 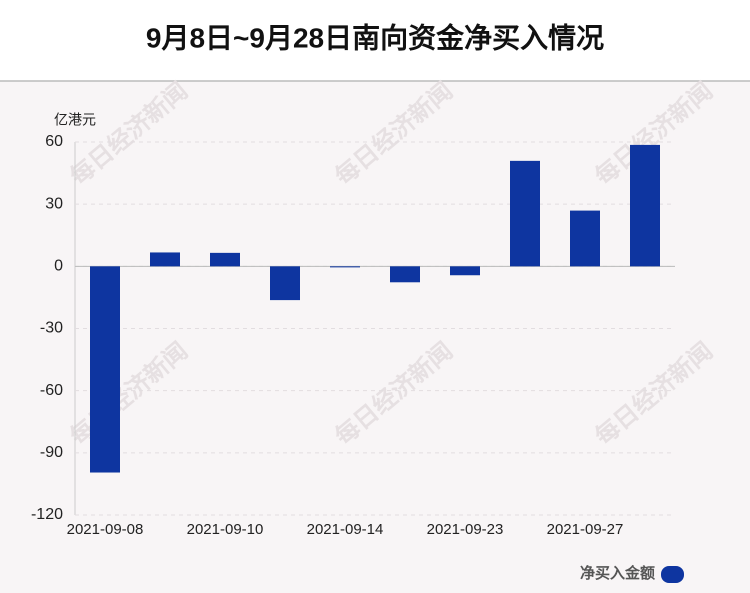 I want to click on legend-label: 净买入金额, so click(x=617, y=573).